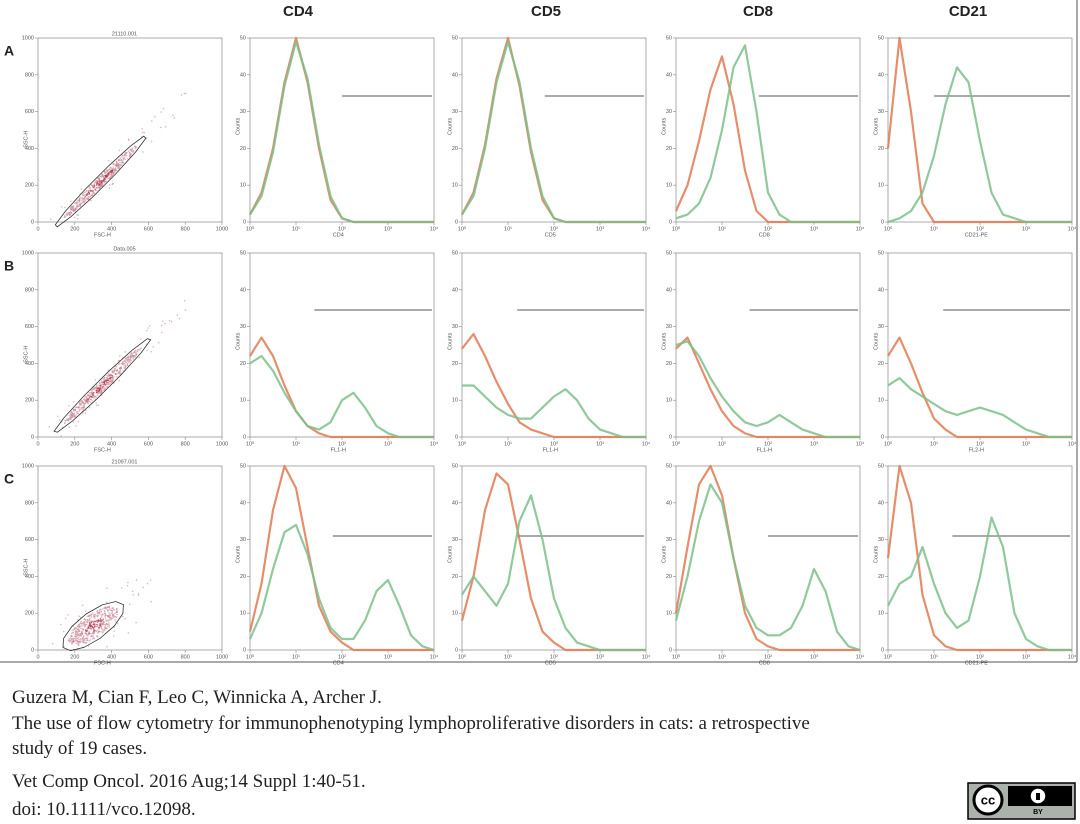 Image resolution: width=1080 pixels, height=824 pixels. Describe the element at coordinates (124, 249) in the screenshot. I see `scatter-title: Data.005` at that location.